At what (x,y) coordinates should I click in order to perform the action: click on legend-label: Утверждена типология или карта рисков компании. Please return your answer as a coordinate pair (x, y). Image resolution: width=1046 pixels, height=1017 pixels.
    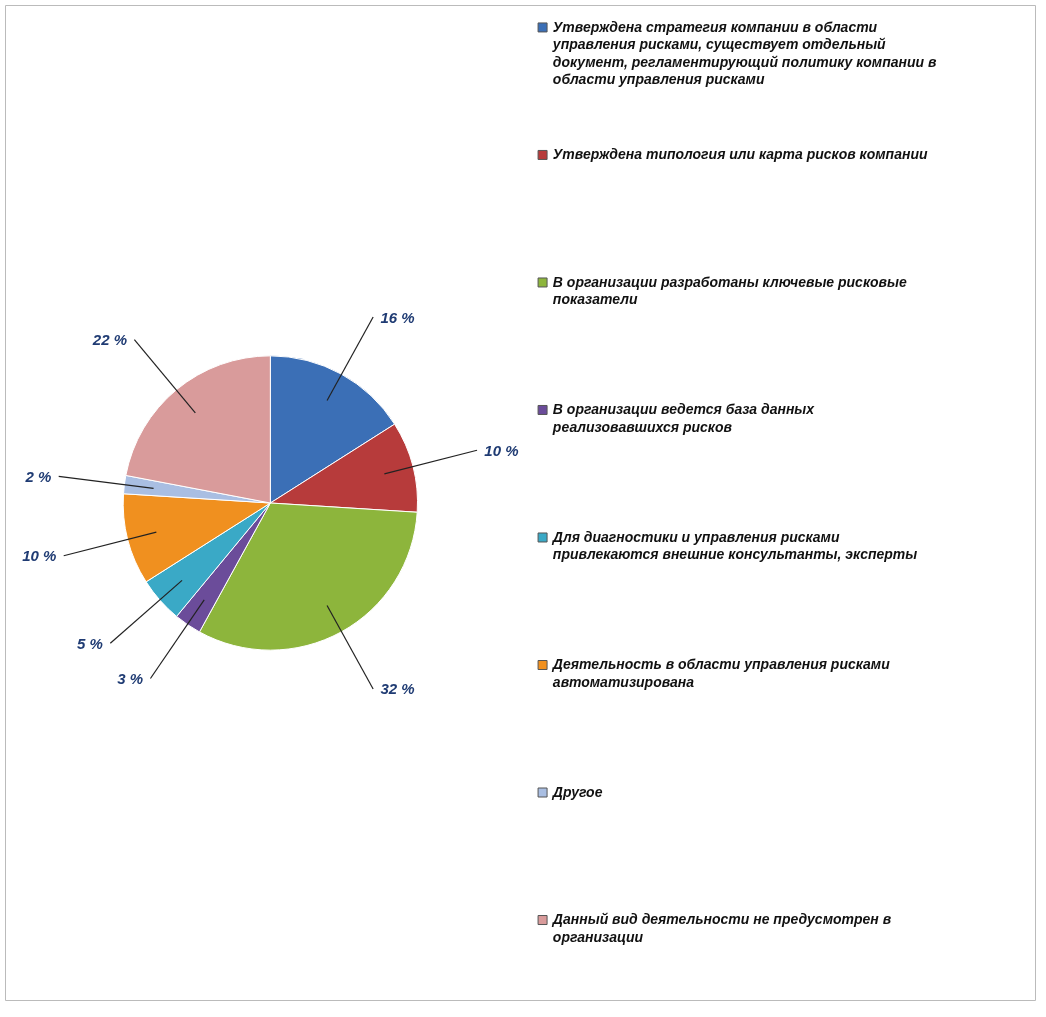
    Looking at the image, I should click on (740, 154).